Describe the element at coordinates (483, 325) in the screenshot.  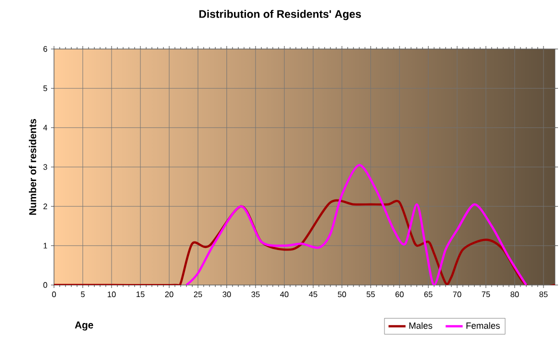
I see `legend-label: Females` at that location.